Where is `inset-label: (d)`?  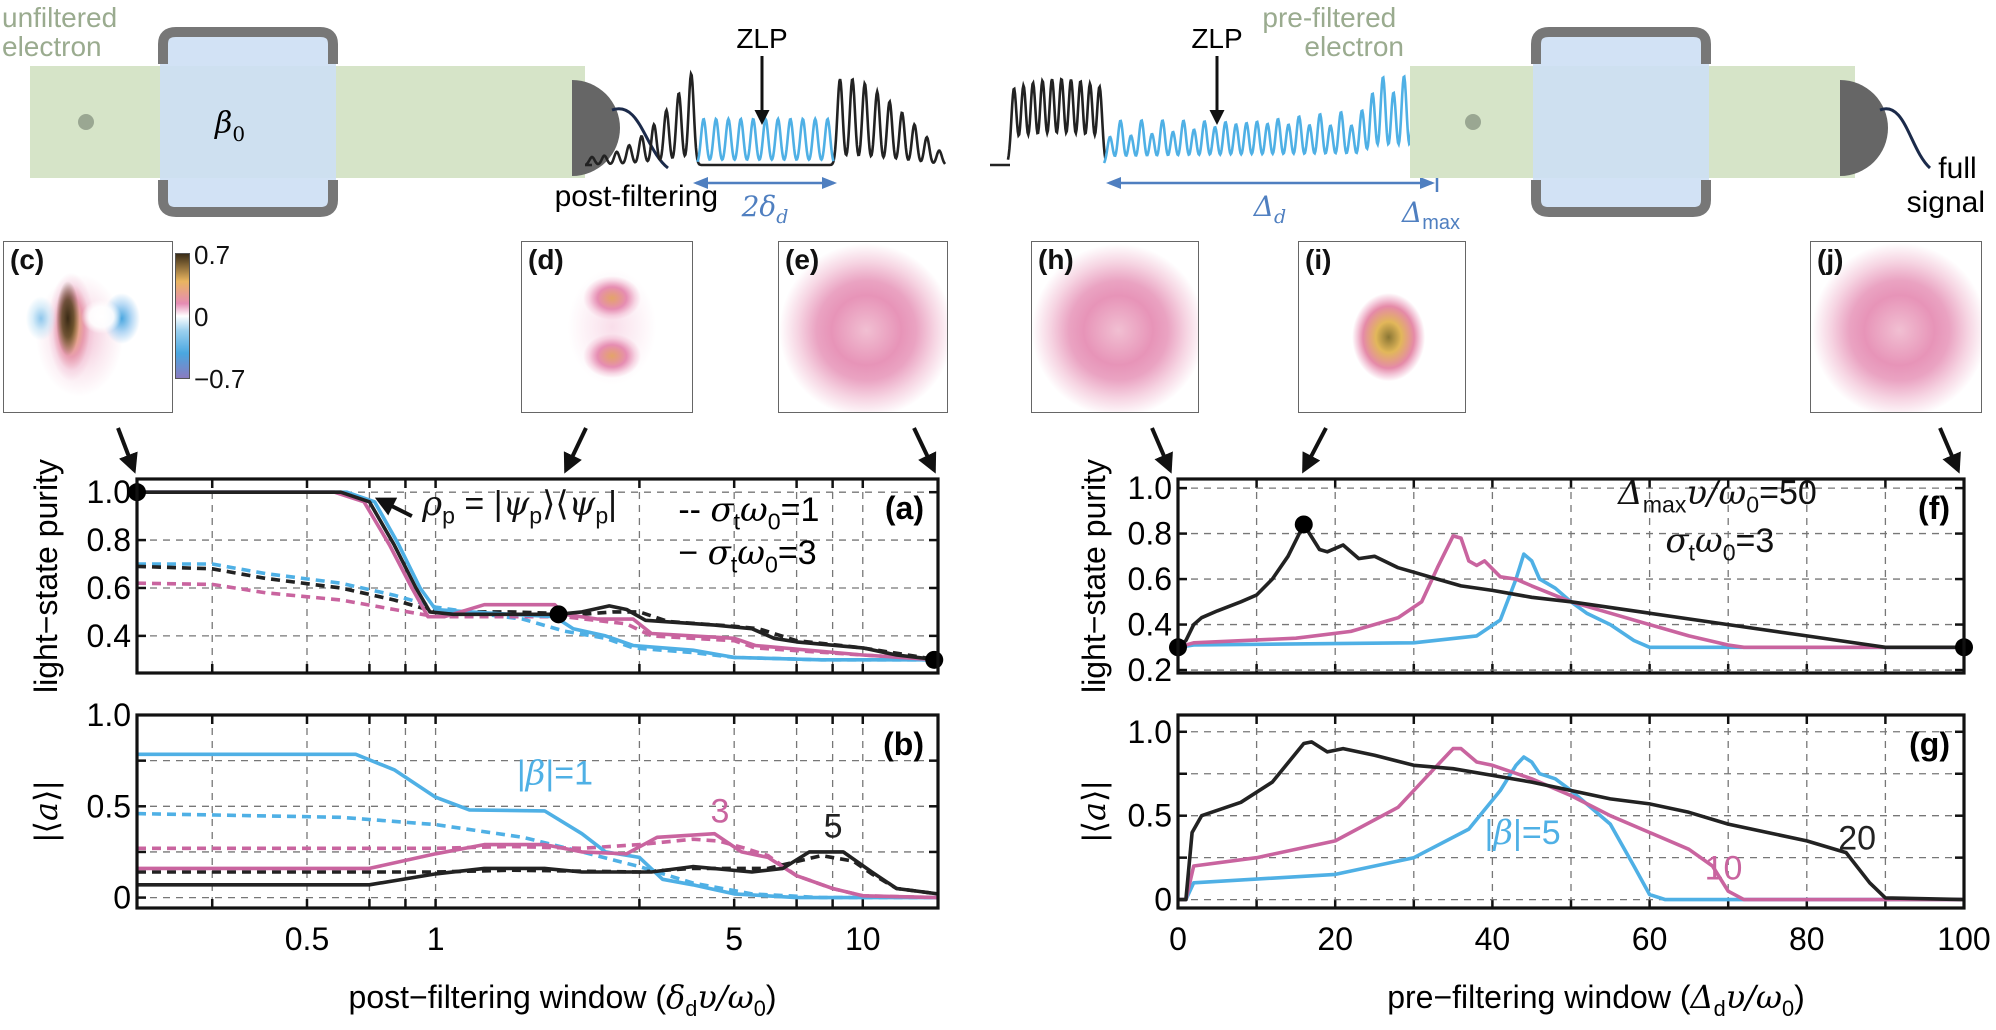
inset-label: (d) is located at coordinates (546, 259).